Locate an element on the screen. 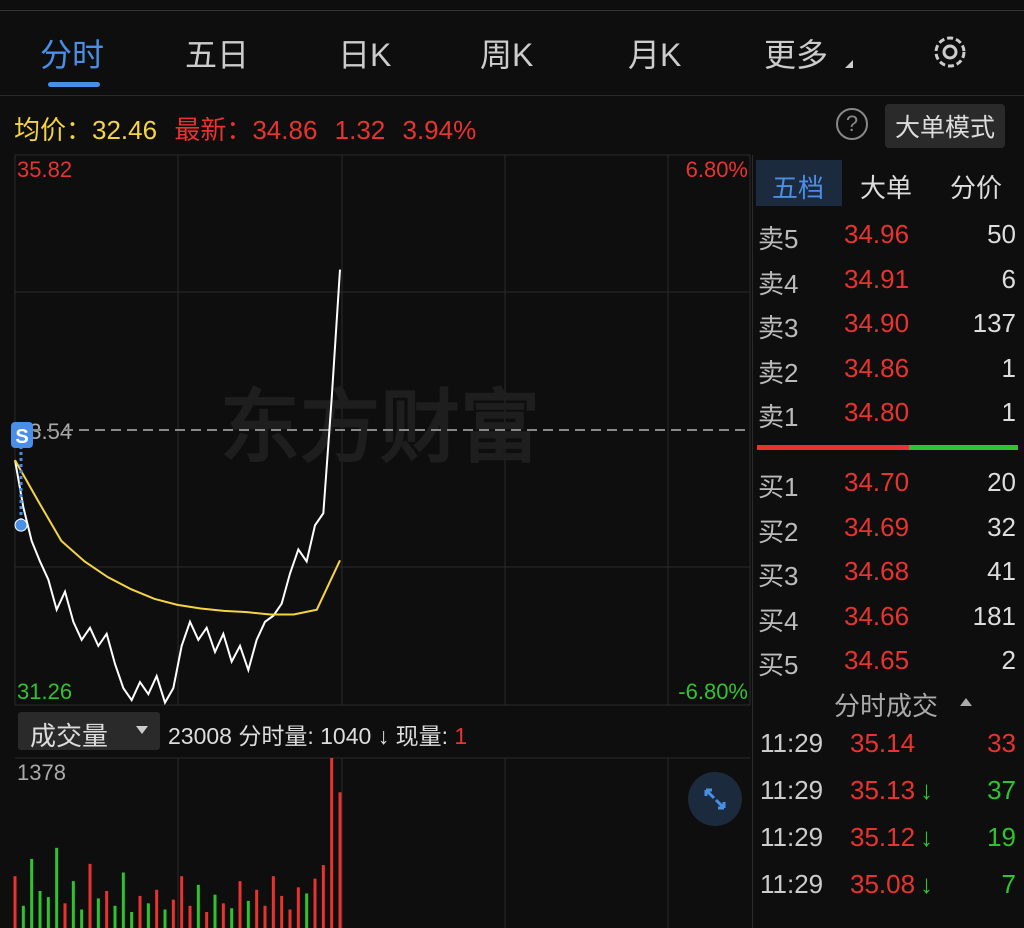 The height and width of the screenshot is (928, 1024). qty: 33 is located at coordinates (1001, 743).